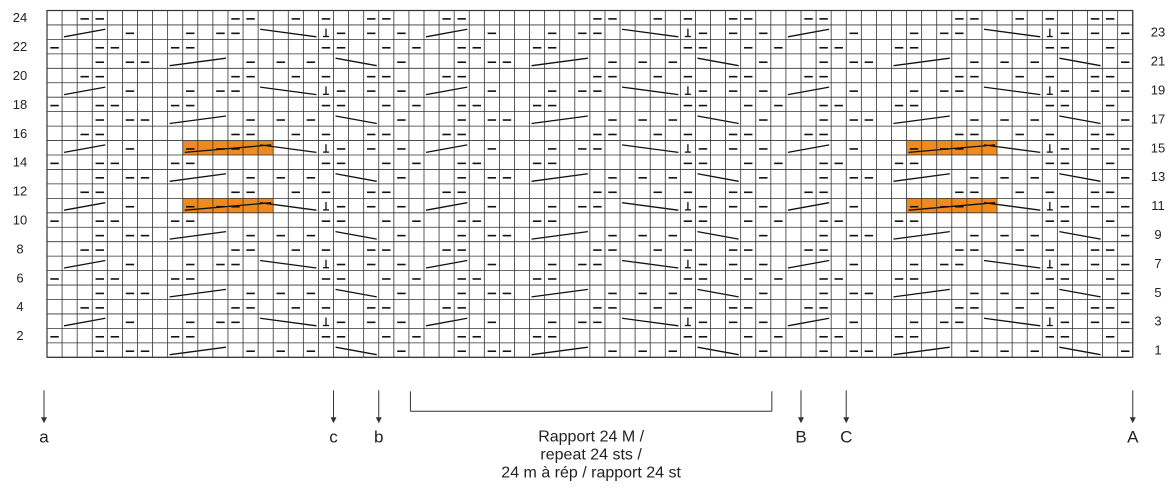 The image size is (1175, 490). I want to click on marker-label-C: C, so click(846, 436).